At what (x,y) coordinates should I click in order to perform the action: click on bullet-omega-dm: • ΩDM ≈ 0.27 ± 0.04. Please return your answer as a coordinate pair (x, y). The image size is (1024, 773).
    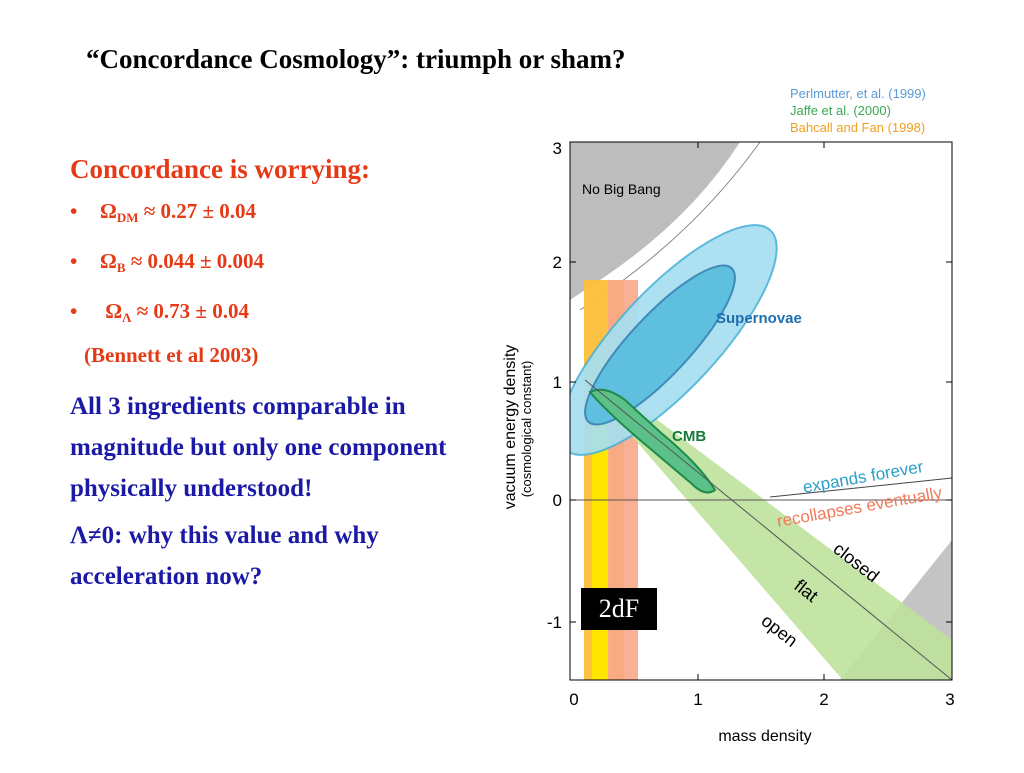
    Looking at the image, I should click on (270, 222).